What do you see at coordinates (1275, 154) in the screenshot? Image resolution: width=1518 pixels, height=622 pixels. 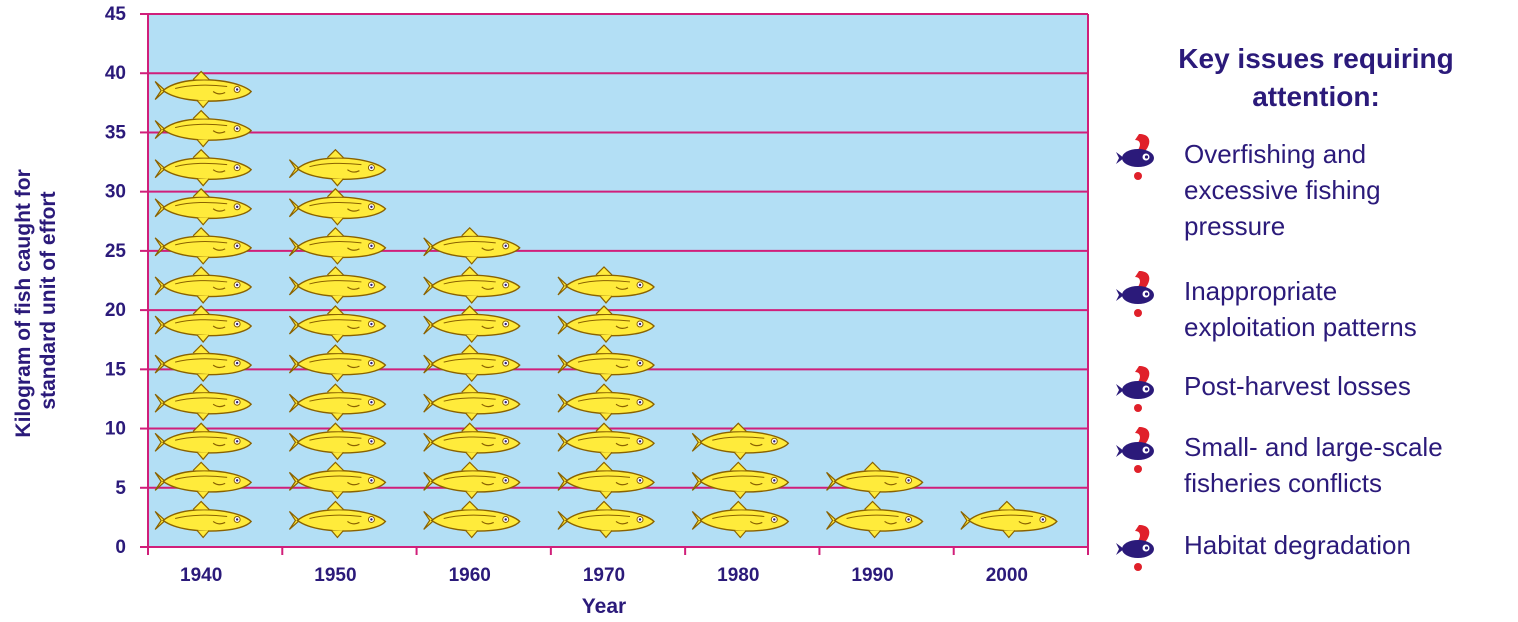 I see `key-issue-line: Overfishing and` at bounding box center [1275, 154].